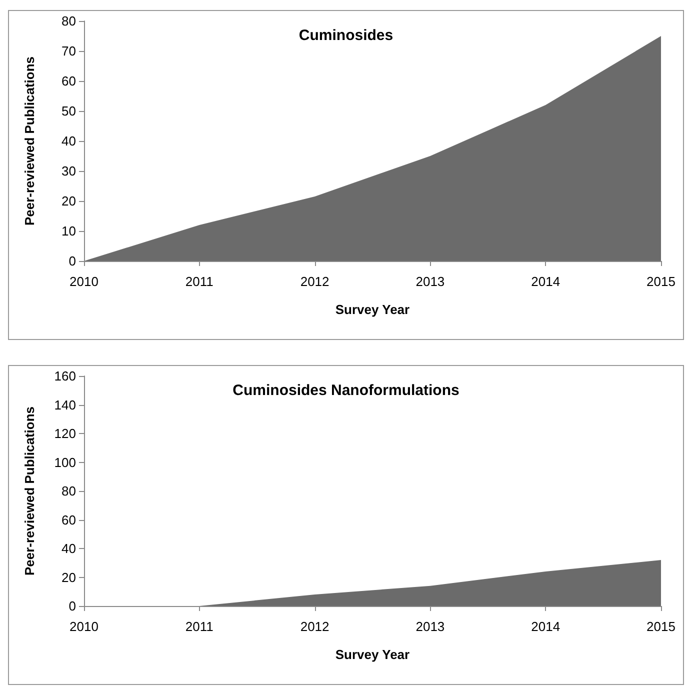 This screenshot has height=690, width=688. I want to click on chart-title: Cuminosides Nanoformulations, so click(346, 390).